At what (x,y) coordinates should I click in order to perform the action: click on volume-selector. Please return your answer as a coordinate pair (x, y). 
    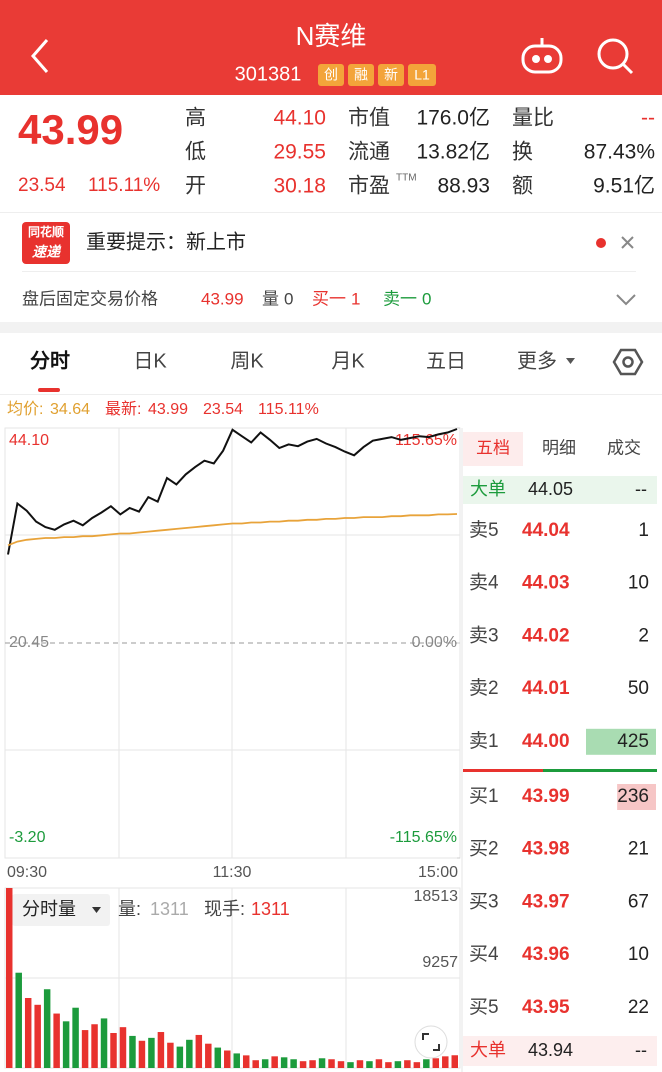
    Looking at the image, I should click on (61, 910).